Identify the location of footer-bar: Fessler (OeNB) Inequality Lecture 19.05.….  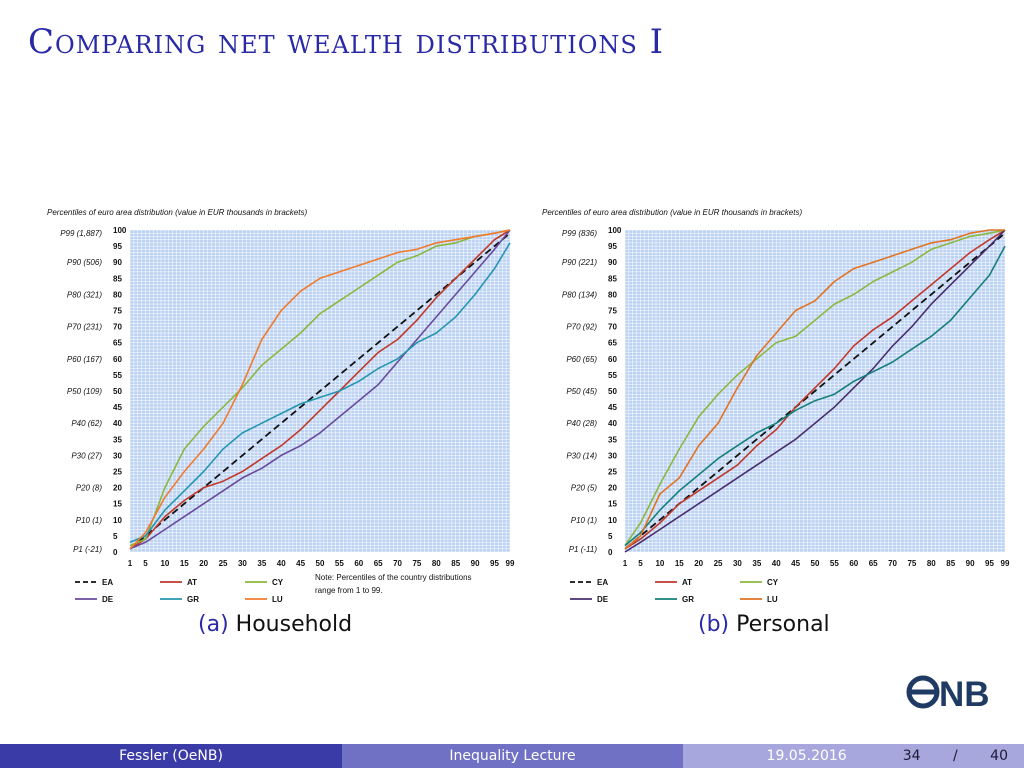
(512, 756).